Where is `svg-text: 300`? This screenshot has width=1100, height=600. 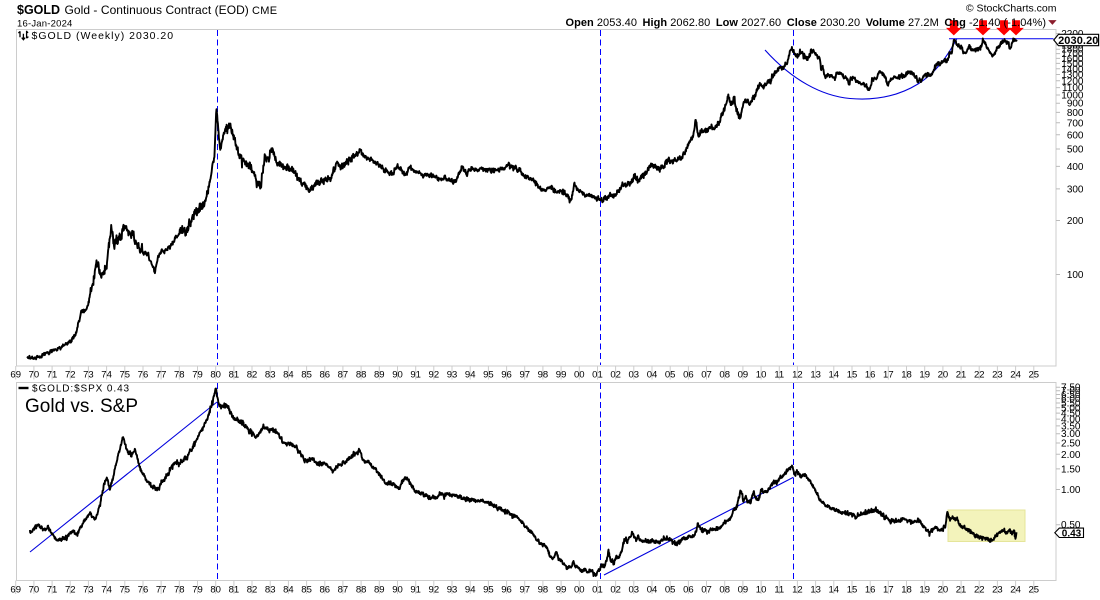 svg-text: 300 is located at coordinates (1075, 189).